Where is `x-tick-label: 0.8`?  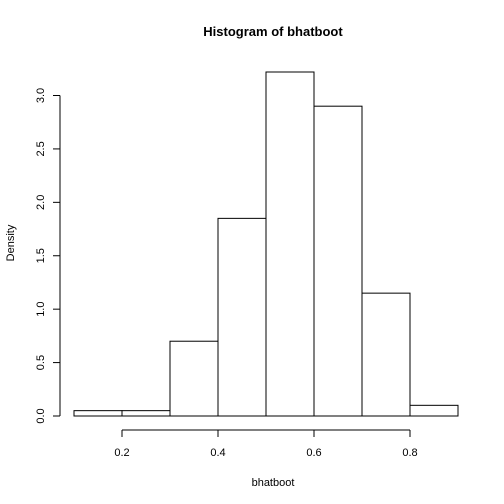
x-tick-label: 0.8 is located at coordinates (409, 453).